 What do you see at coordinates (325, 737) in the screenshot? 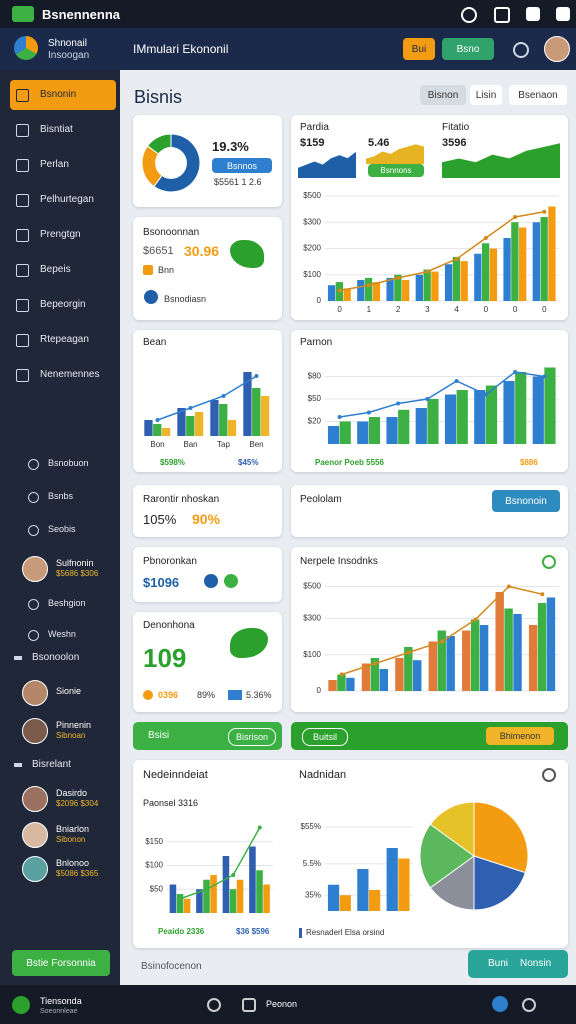
I see `action-button: Buitsil` at bounding box center [325, 737].